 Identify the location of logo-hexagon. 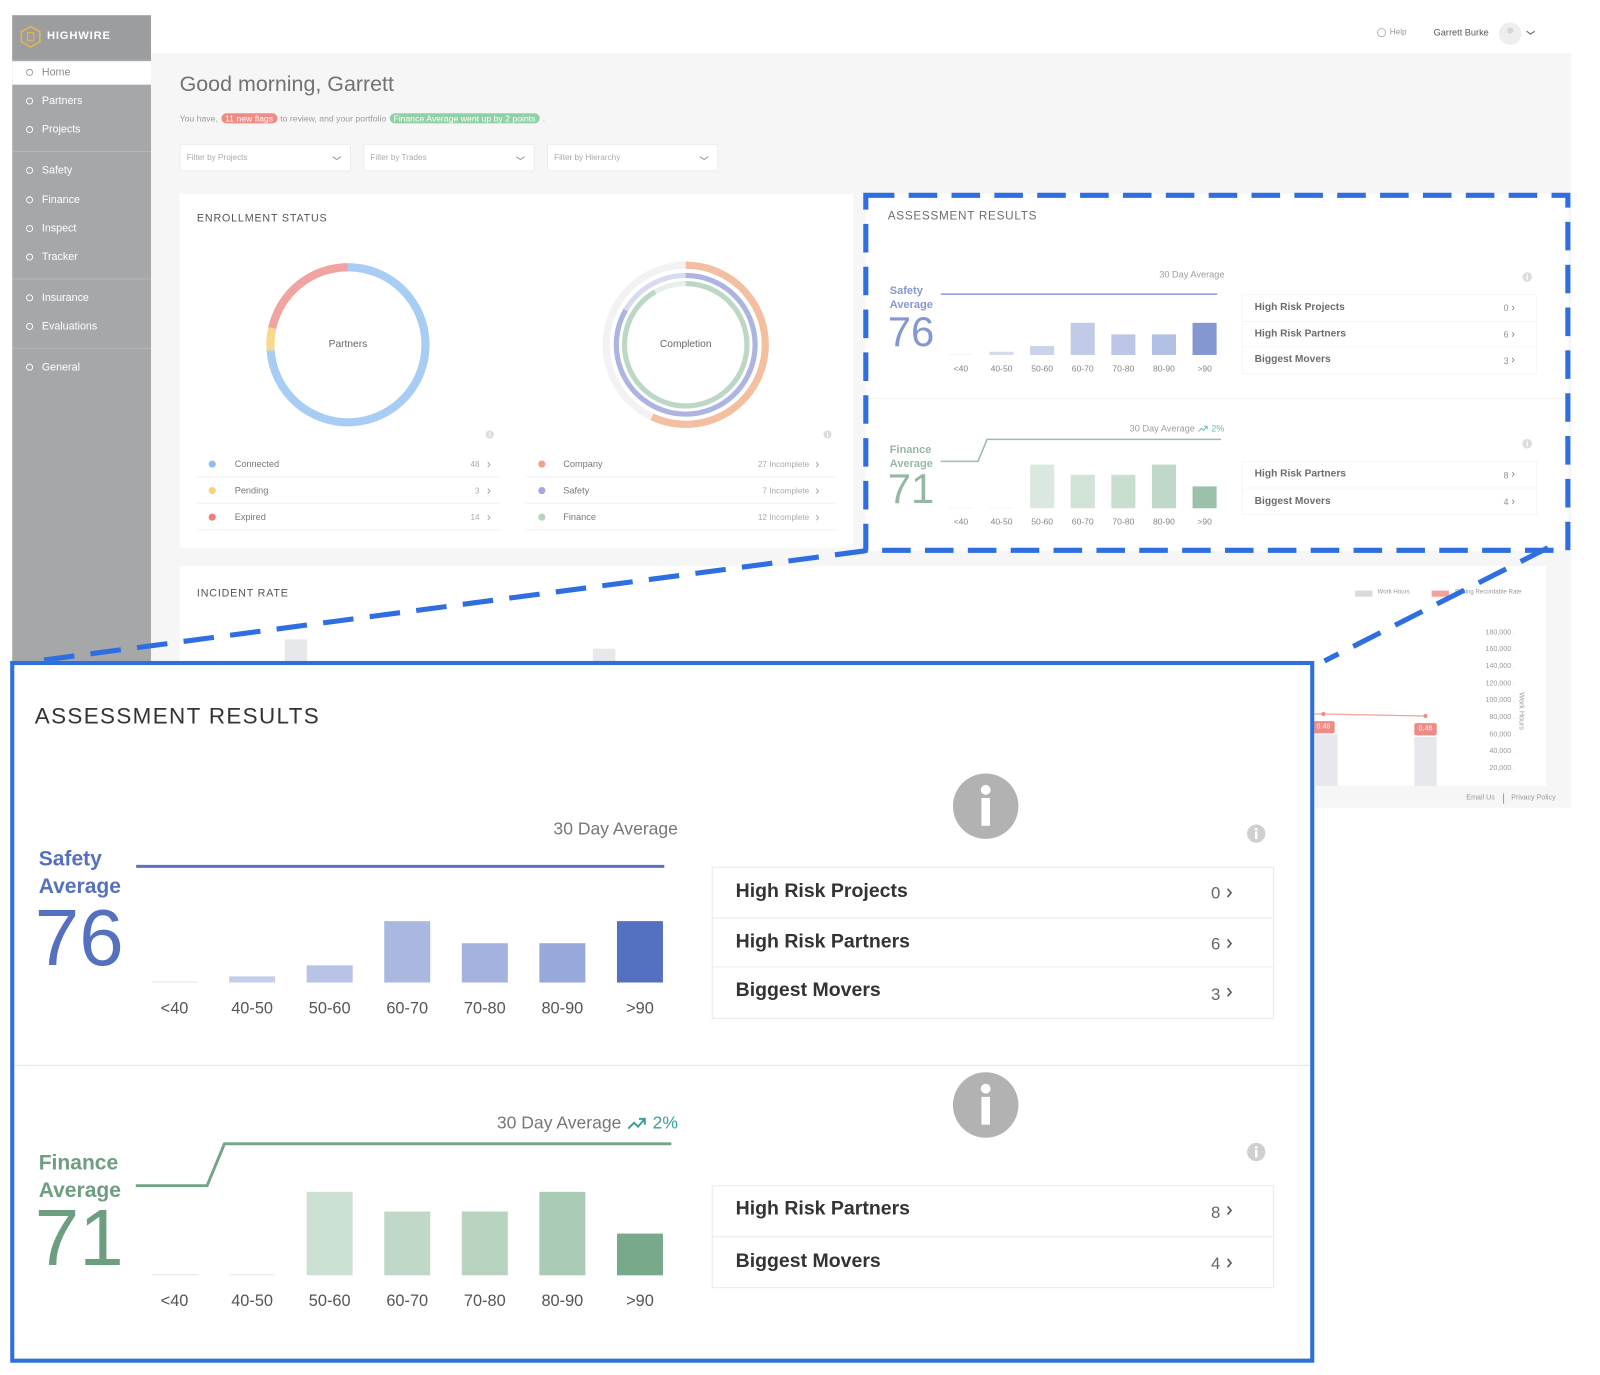
(30, 36).